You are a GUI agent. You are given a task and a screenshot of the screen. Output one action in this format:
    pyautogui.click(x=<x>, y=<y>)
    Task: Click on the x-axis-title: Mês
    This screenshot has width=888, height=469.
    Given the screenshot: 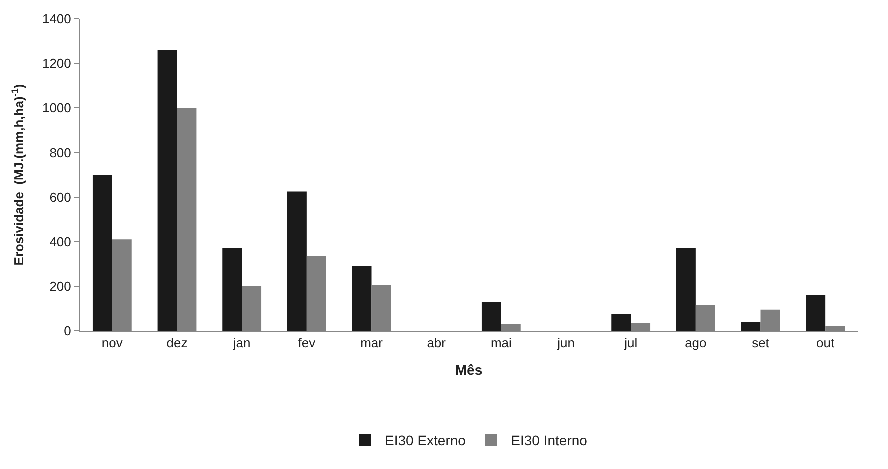 What is the action you would take?
    pyautogui.click(x=469, y=370)
    